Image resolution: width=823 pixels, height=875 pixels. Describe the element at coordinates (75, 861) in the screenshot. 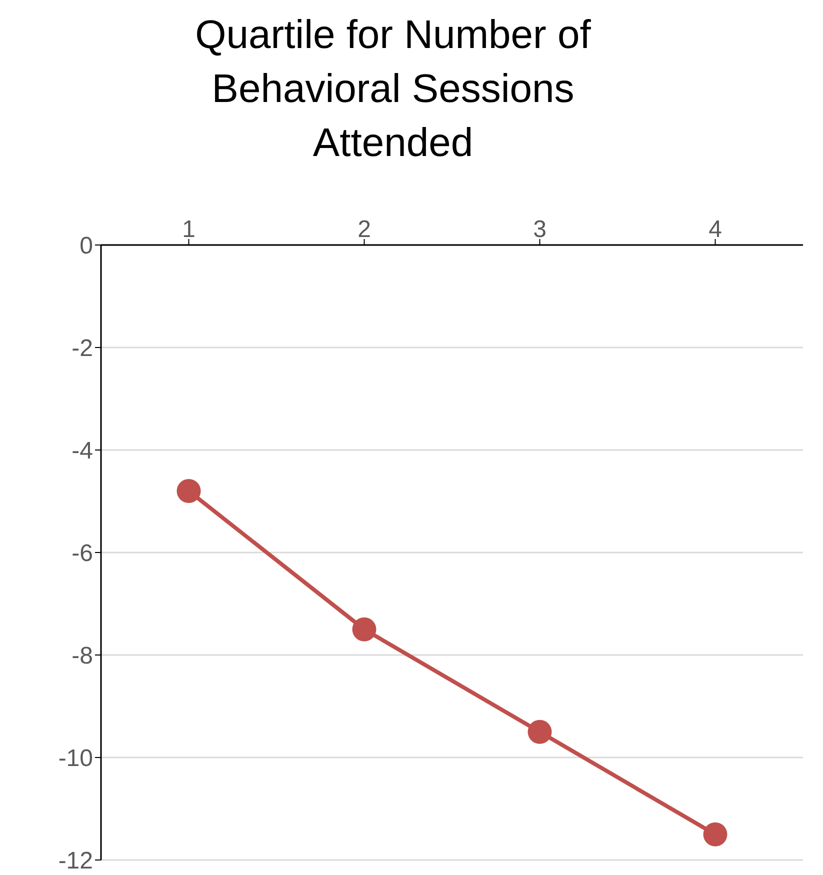

I see `y-tick-label: -12` at that location.